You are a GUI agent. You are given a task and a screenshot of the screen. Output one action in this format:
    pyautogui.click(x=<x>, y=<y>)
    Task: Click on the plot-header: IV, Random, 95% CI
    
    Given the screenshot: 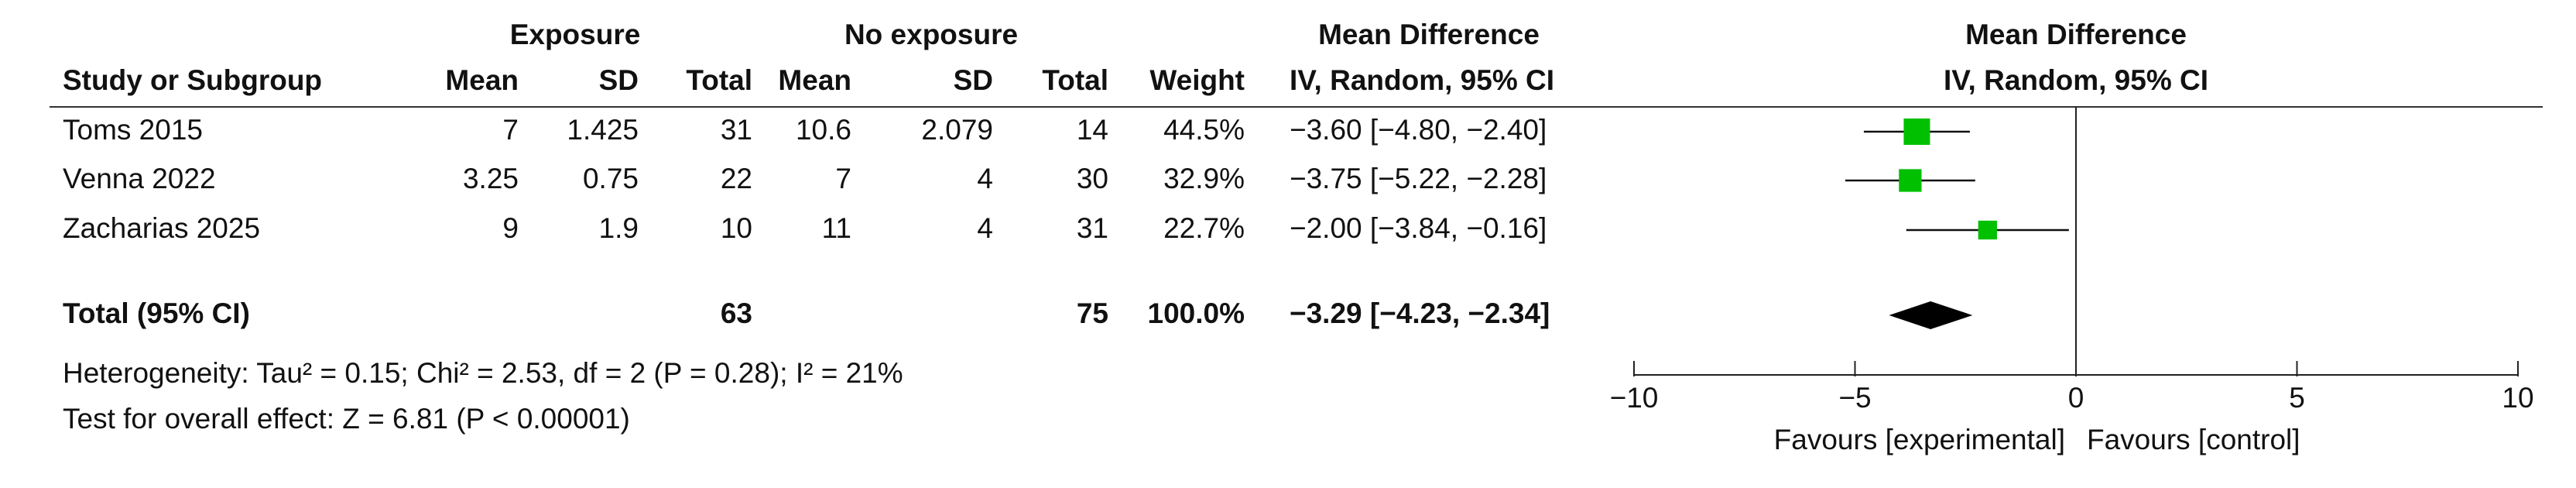 What is the action you would take?
    pyautogui.click(x=2076, y=80)
    